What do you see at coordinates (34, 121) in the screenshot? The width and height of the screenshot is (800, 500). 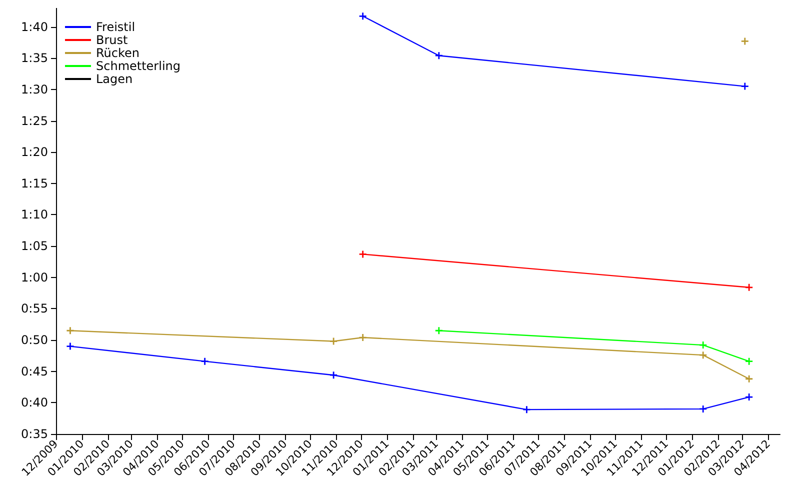 I see `y-tick-label: 1:25` at bounding box center [34, 121].